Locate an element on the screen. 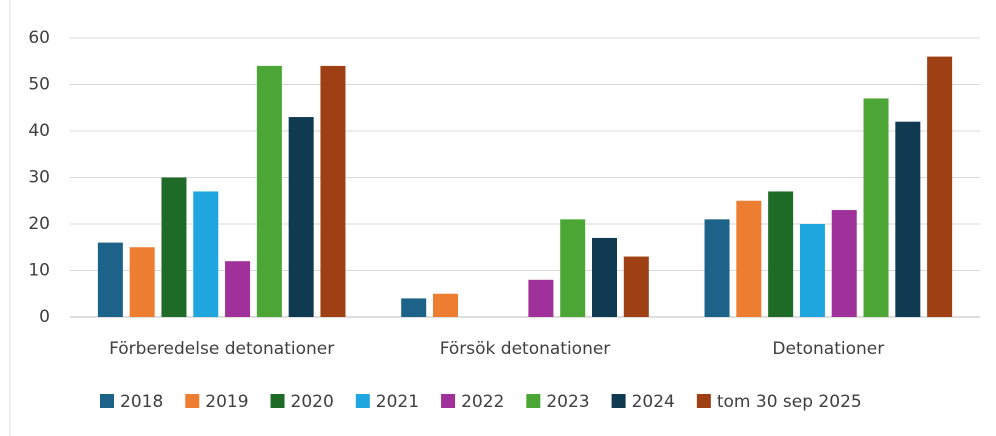 The image size is (996, 436). x-tick-label: Detonationer is located at coordinates (828, 349).